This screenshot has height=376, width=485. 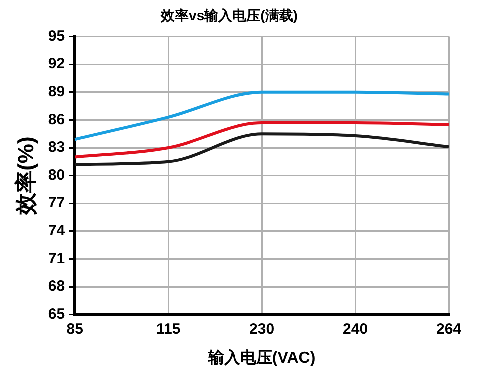 What do you see at coordinates (355, 329) in the screenshot?
I see `x-tick-label: 240` at bounding box center [355, 329].